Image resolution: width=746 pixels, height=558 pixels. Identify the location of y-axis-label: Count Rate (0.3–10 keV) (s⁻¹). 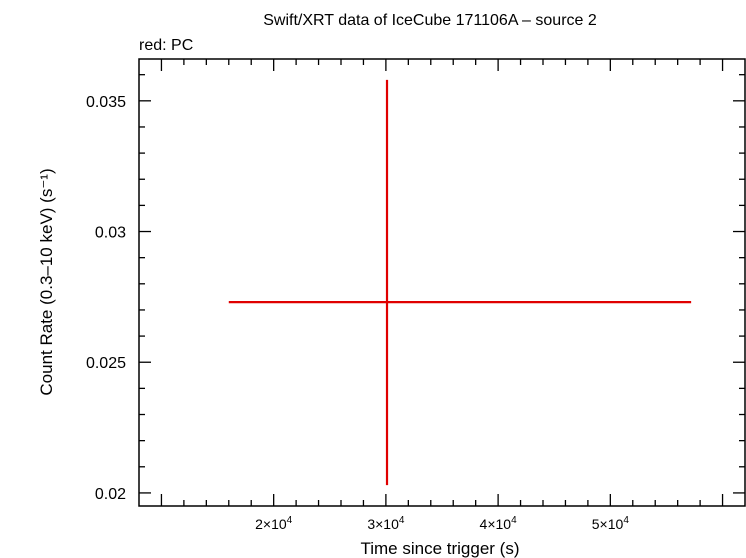
(46, 281).